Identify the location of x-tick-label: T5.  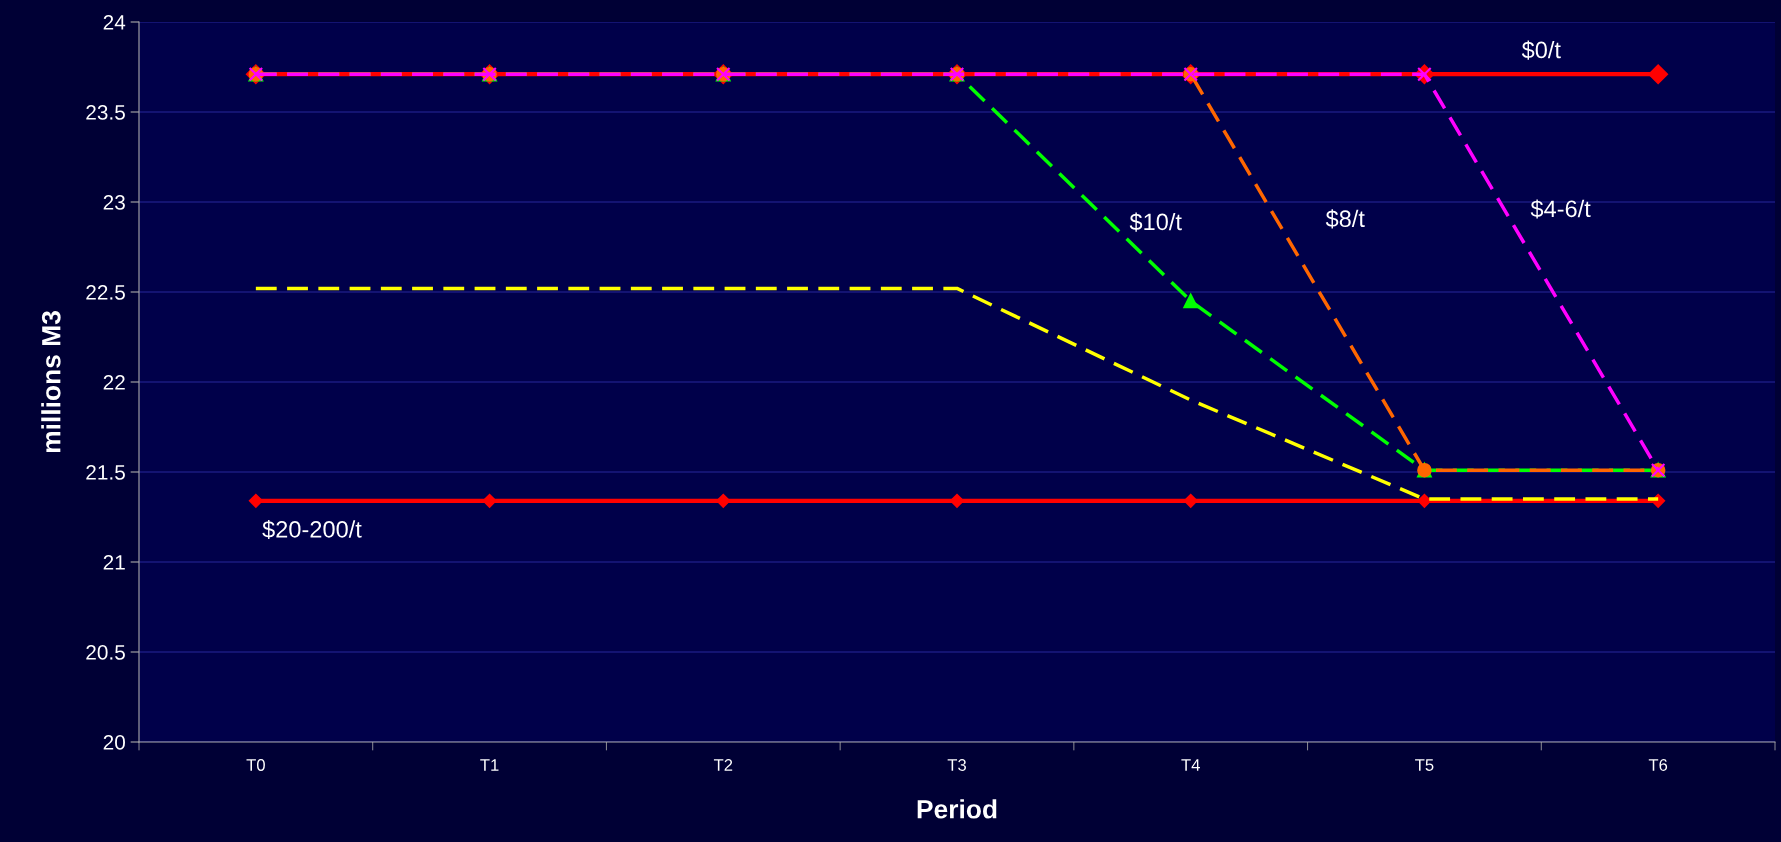
(1424, 765).